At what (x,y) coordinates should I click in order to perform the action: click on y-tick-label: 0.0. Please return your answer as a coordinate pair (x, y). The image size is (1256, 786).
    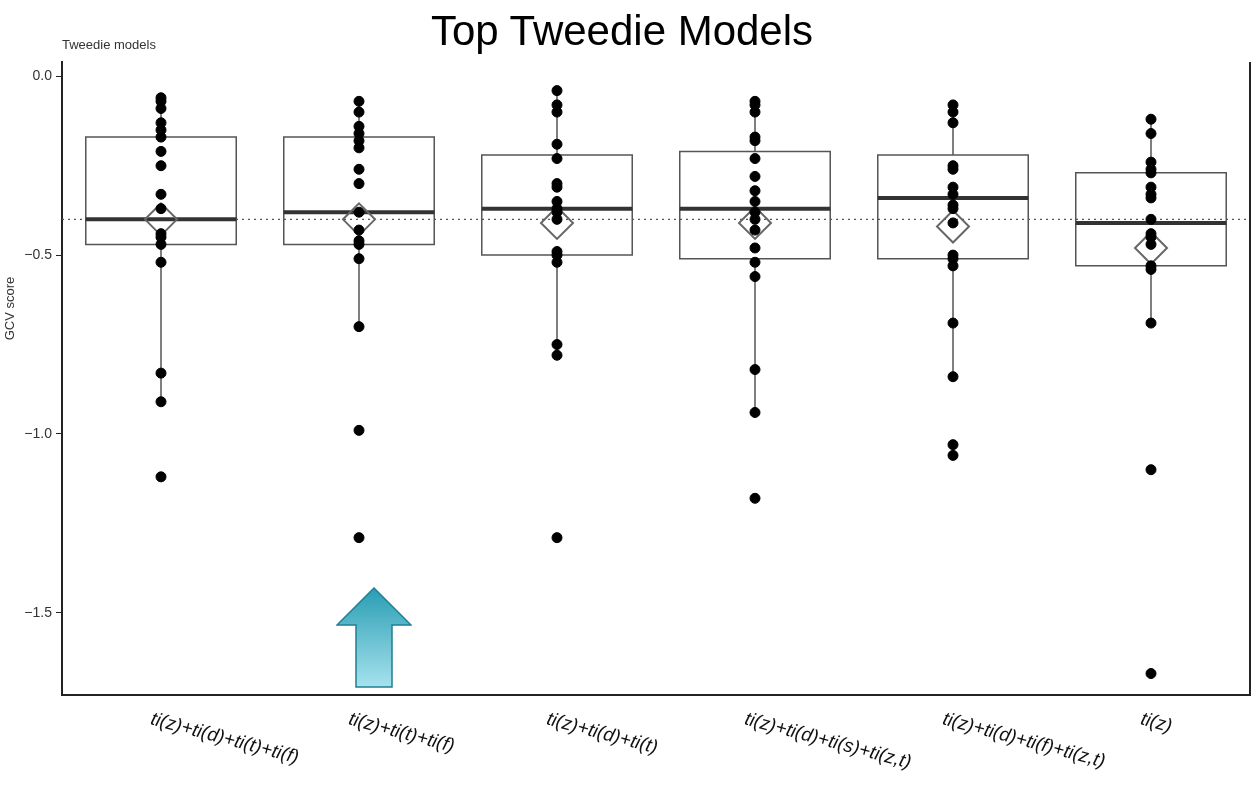
    Looking at the image, I should click on (42, 75).